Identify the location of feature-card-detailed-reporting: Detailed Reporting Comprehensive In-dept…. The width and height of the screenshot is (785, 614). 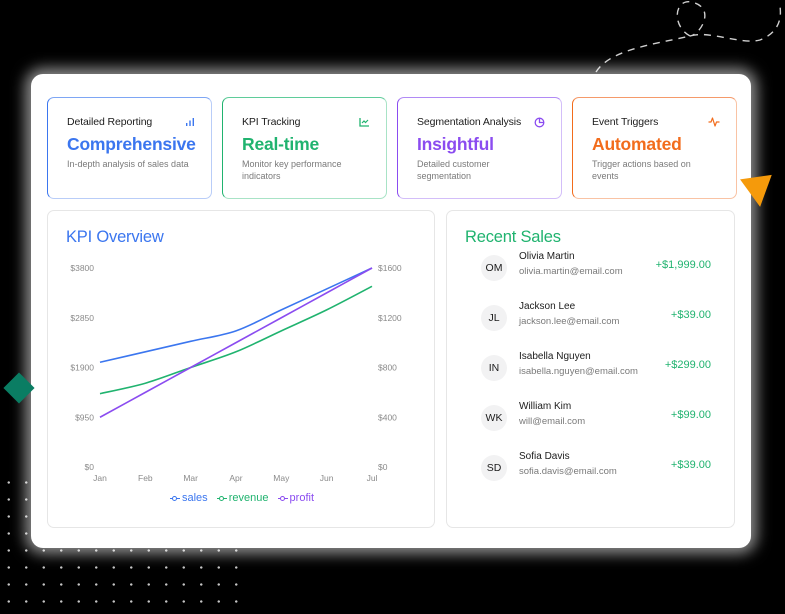
(129, 148).